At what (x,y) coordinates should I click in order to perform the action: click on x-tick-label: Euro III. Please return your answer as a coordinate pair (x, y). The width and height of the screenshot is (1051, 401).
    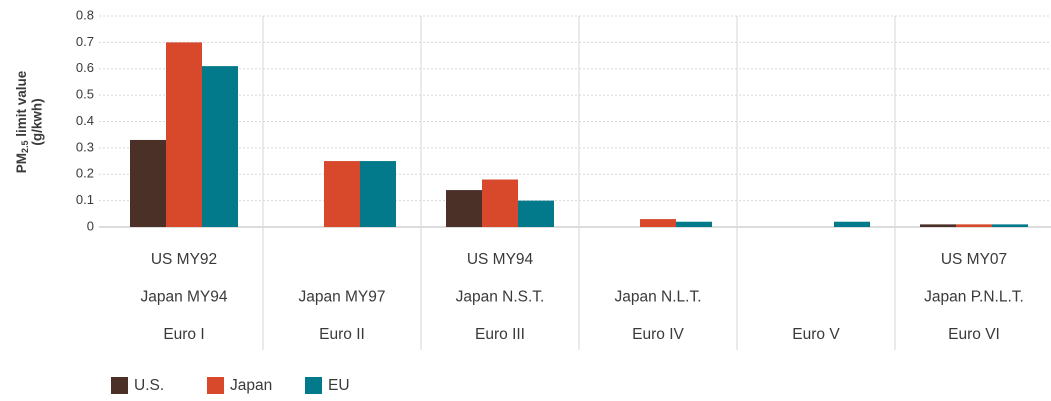
    Looking at the image, I should click on (500, 334).